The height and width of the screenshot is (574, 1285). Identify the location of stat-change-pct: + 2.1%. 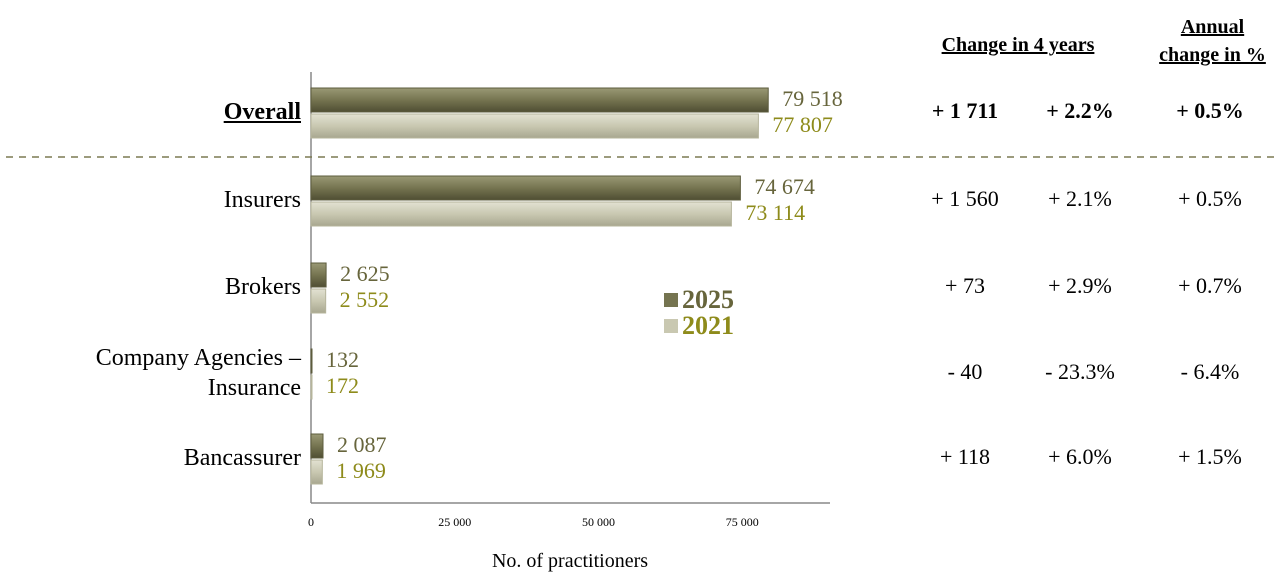
(1080, 198).